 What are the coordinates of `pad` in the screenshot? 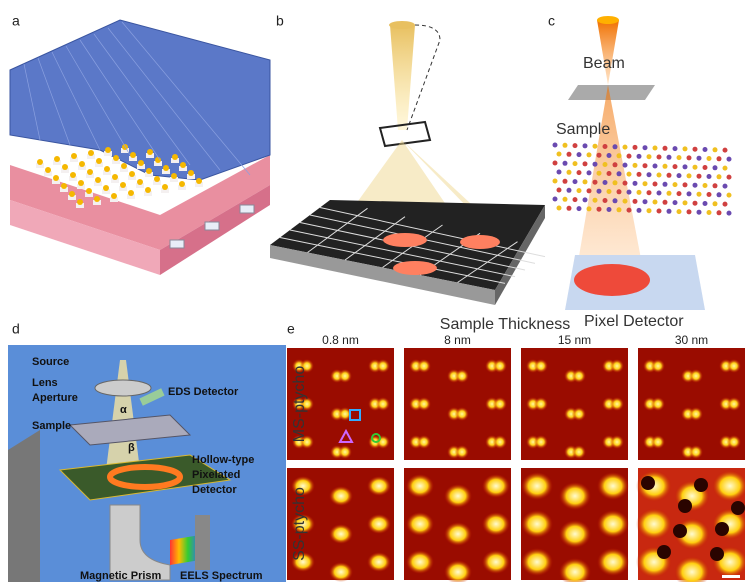 It's located at (247, 209).